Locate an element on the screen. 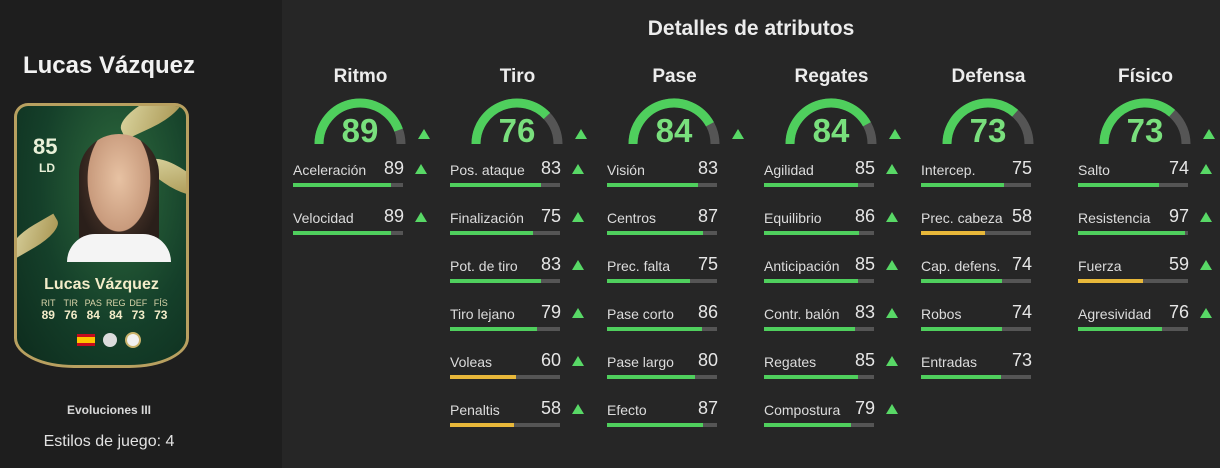 The width and height of the screenshot is (1220, 468). stat-name: Pot. de tiro is located at coordinates (484, 266).